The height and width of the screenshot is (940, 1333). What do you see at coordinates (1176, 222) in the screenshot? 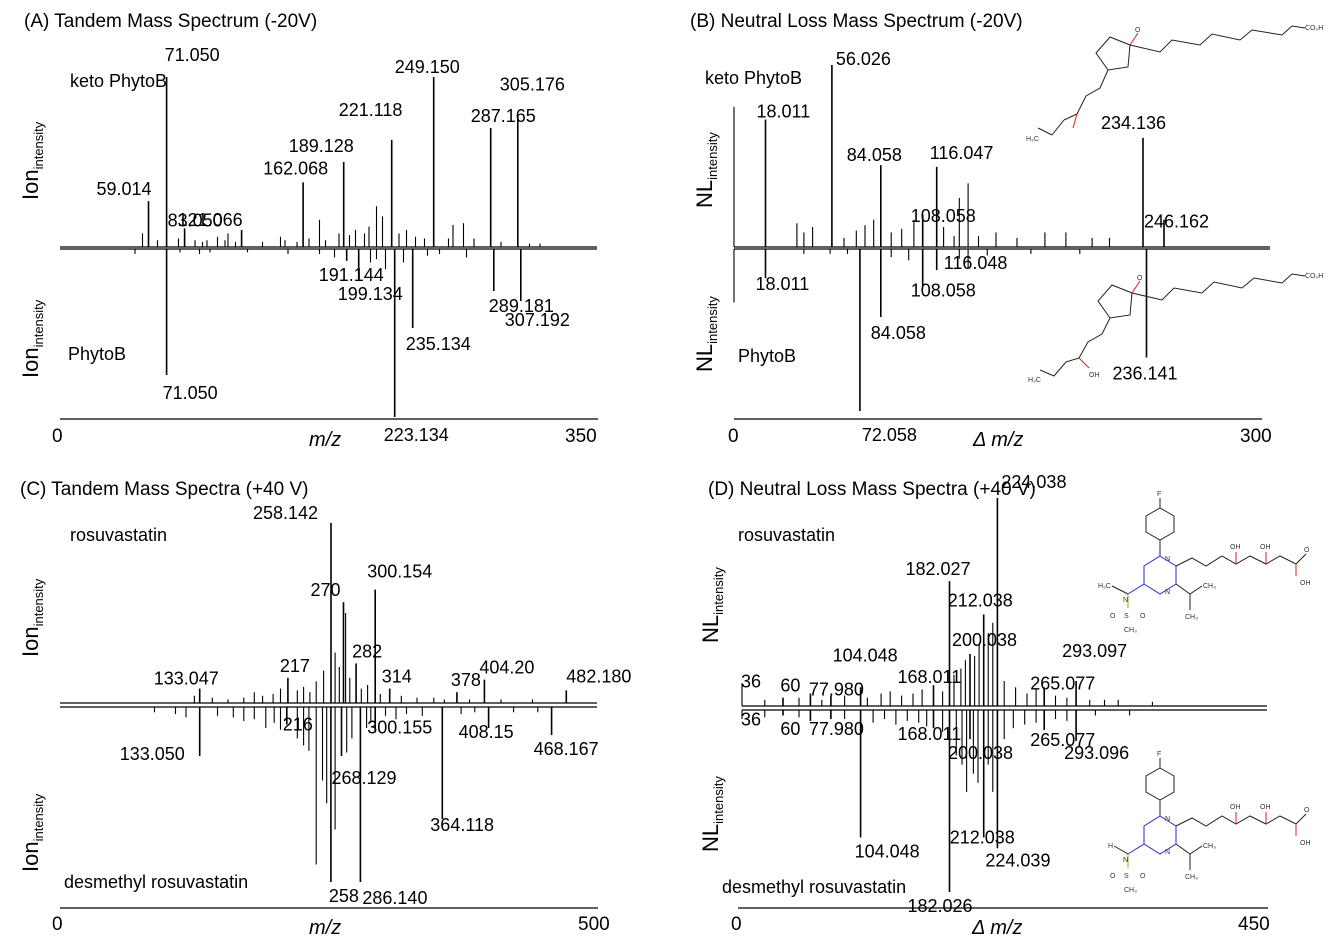
I see `panel-b-up-peak-label: 246.162` at bounding box center [1176, 222].